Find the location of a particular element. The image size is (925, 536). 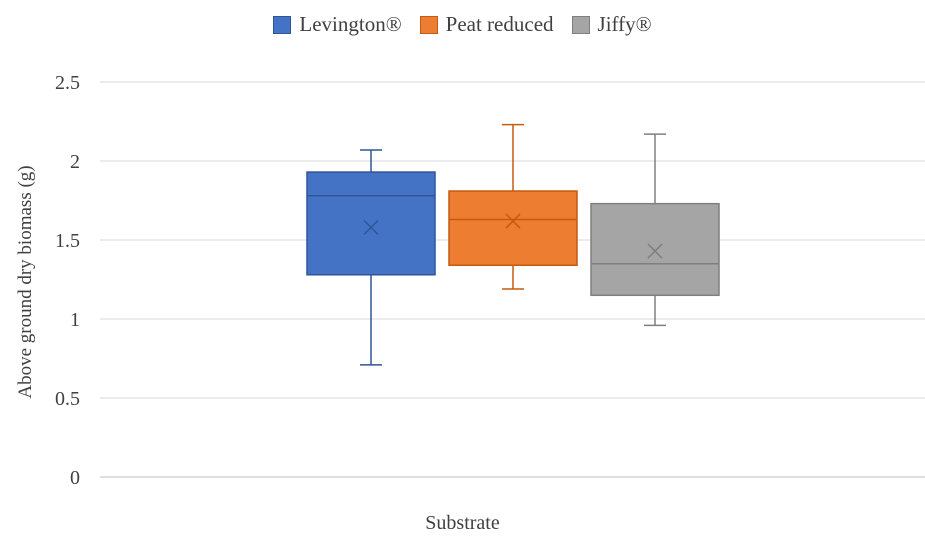

legend-swatch-levington is located at coordinates (282, 24).